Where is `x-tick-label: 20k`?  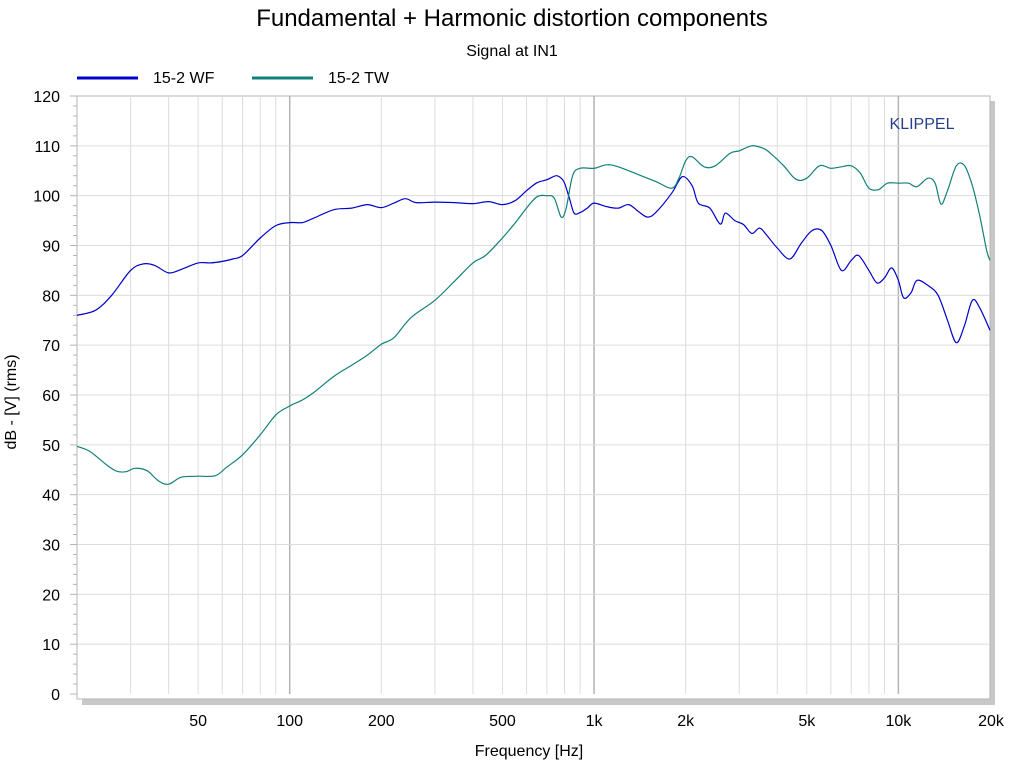
x-tick-label: 20k is located at coordinates (991, 721).